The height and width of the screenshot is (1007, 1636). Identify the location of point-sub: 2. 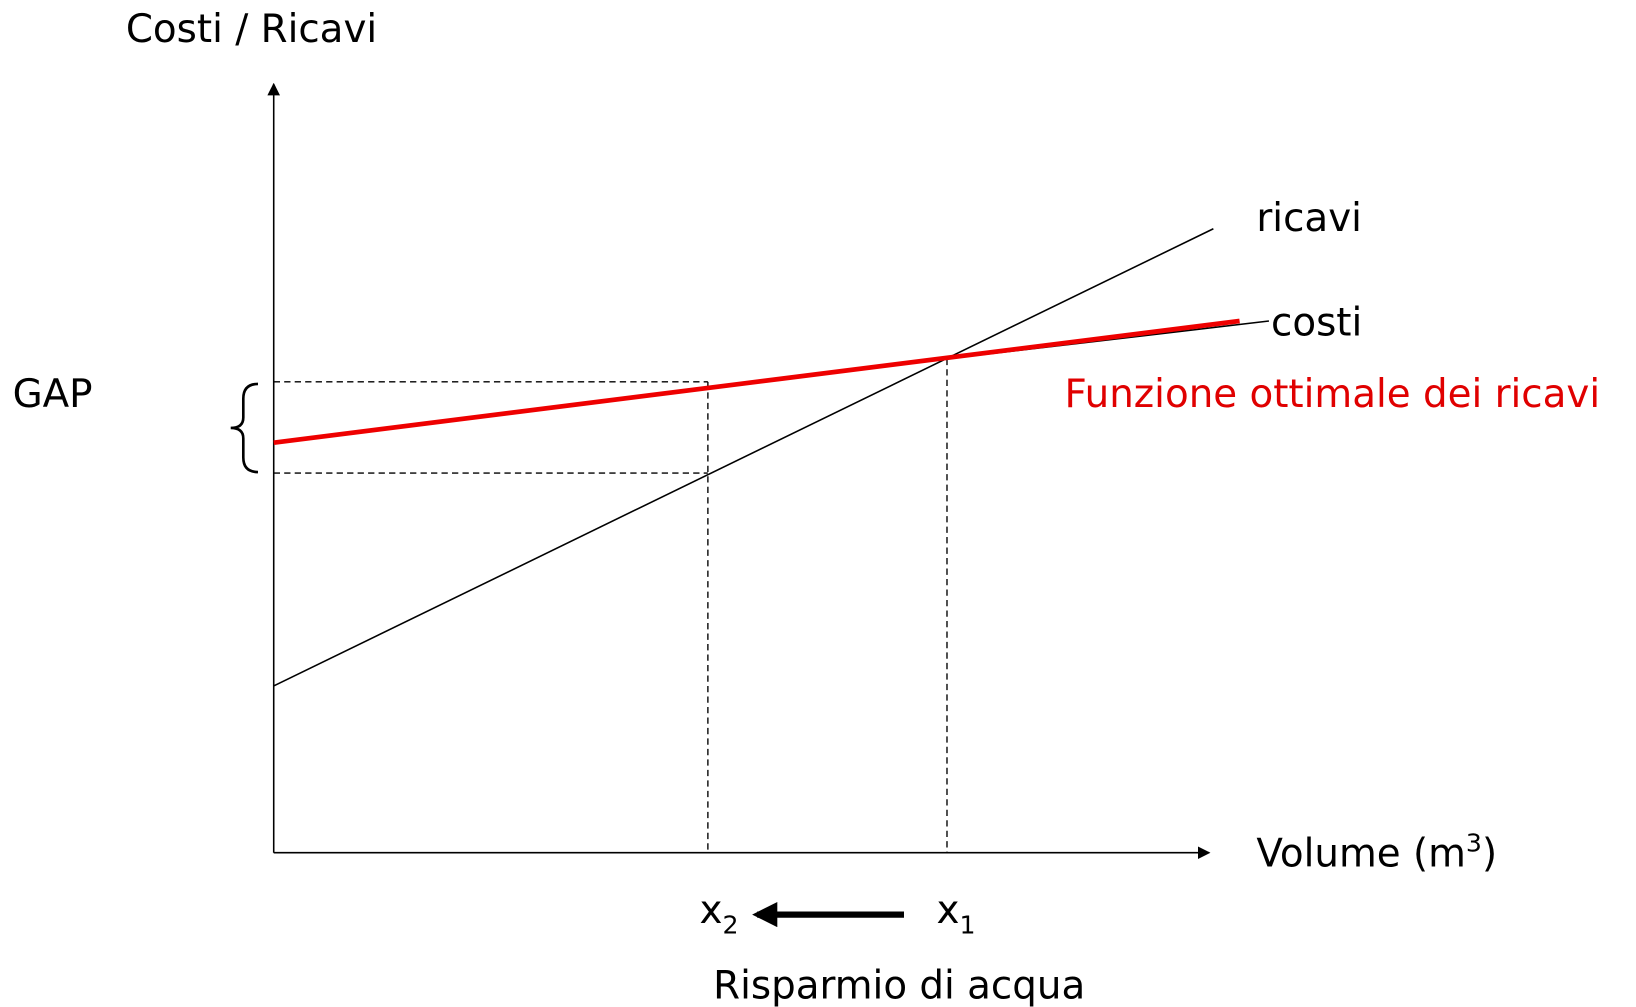
(730, 924).